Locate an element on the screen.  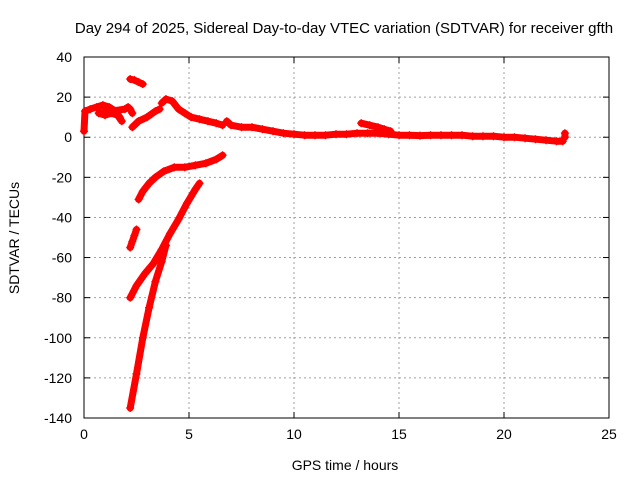
series-arc-overlay is located at coordinates (376, 127).